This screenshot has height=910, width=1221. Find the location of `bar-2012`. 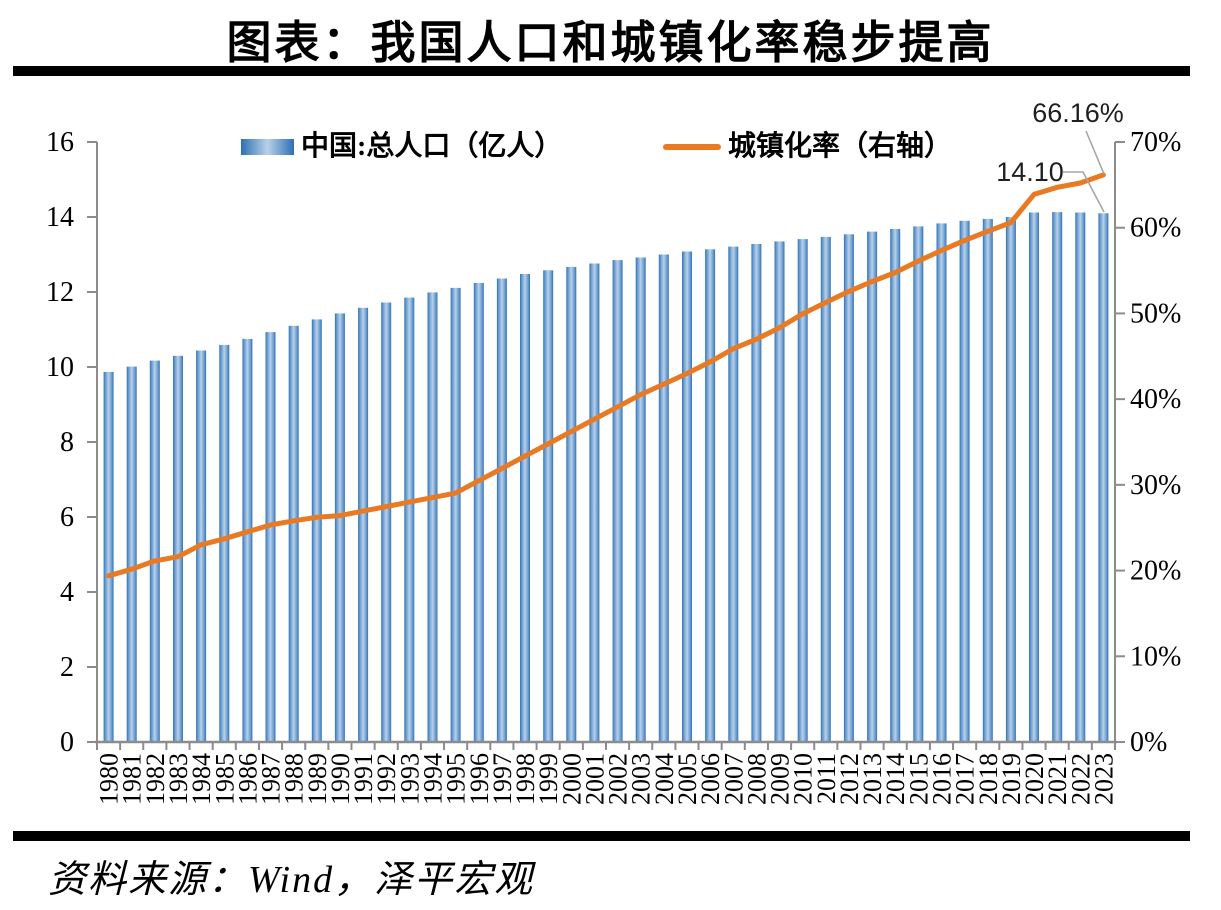

bar-2012 is located at coordinates (848, 488).